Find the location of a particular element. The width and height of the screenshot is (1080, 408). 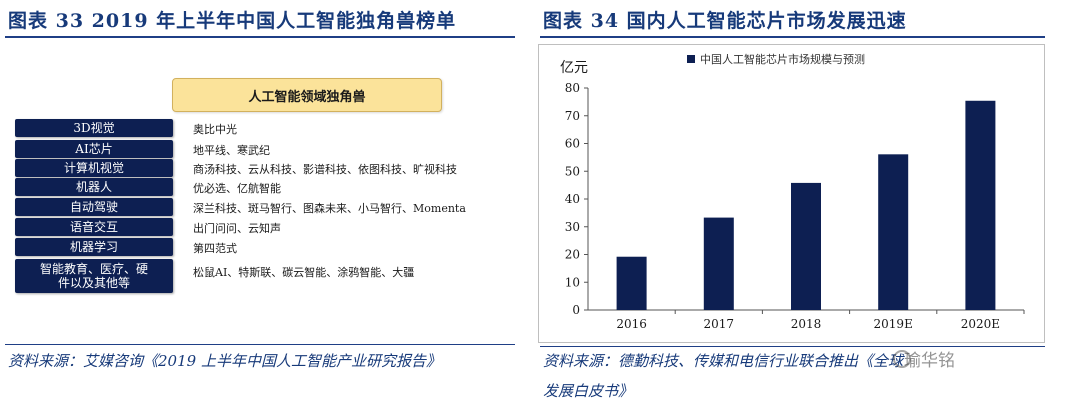

left-title-rule is located at coordinates (260, 37).